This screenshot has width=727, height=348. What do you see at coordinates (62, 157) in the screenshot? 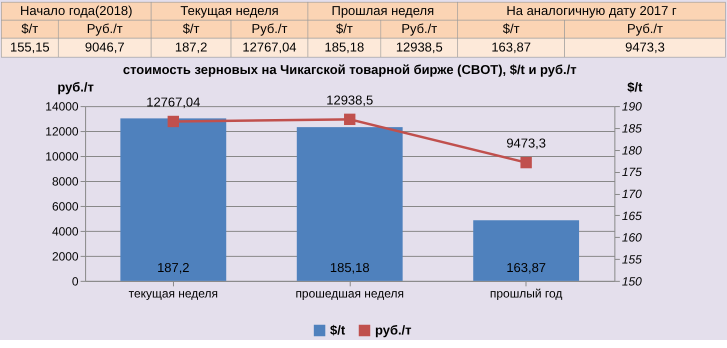
I see `y-tick-label: 10000` at bounding box center [62, 157].